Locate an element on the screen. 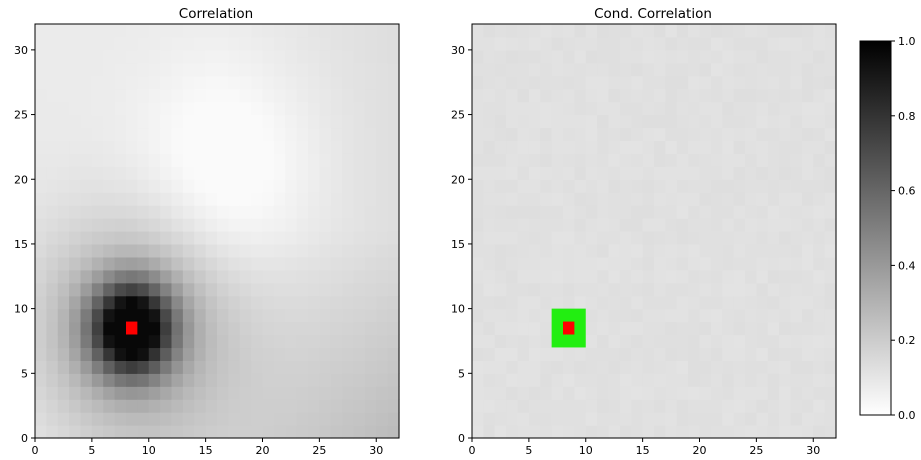 This screenshot has width=921, height=460. y-tick-label: 25 is located at coordinates (21, 115).